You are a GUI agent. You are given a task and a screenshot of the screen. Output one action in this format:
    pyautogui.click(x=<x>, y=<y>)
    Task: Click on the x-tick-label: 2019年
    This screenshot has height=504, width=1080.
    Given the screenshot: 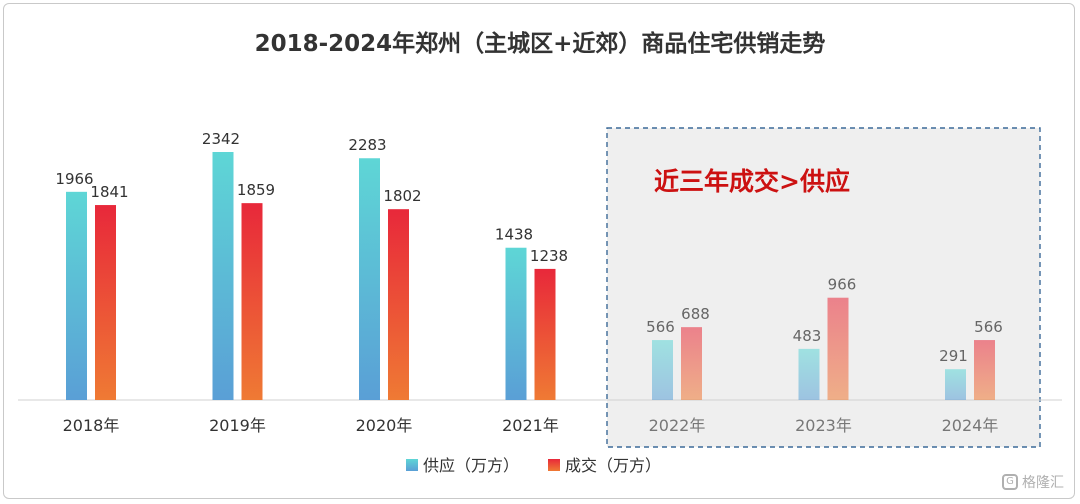 What is the action you would take?
    pyautogui.click(x=237, y=425)
    